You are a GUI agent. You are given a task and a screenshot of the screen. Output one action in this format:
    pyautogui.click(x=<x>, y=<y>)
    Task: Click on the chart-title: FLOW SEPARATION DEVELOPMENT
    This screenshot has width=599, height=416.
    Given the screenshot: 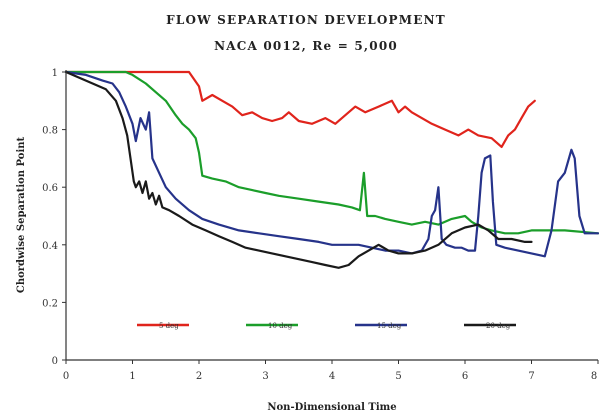 What is the action you would take?
    pyautogui.click(x=306, y=20)
    